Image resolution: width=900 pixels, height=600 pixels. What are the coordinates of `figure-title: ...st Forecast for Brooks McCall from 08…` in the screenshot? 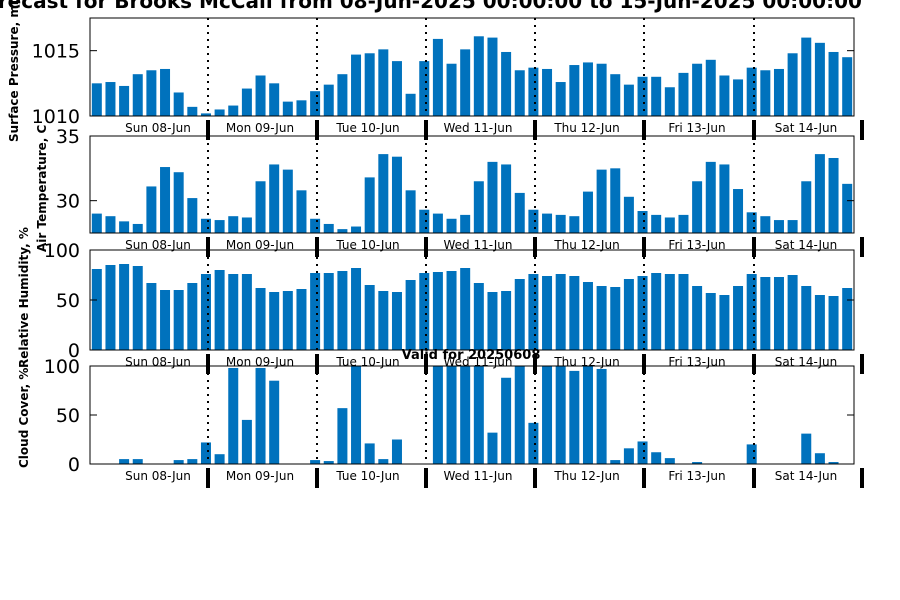 It's located at (431, 6).